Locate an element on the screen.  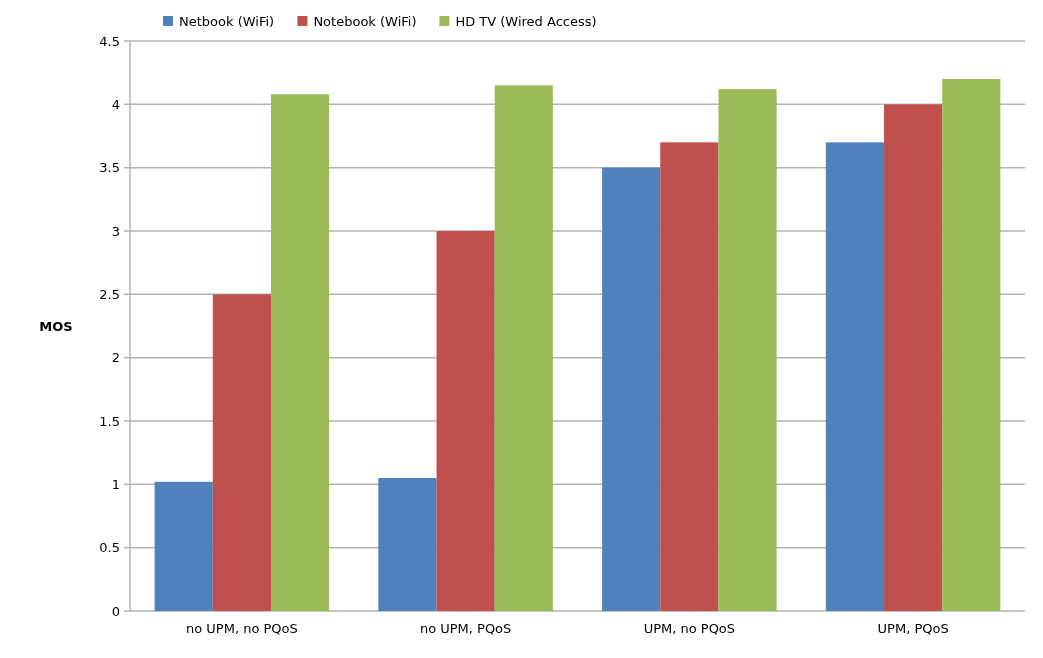
y-tick-label: 2.5 is located at coordinates (109, 294).